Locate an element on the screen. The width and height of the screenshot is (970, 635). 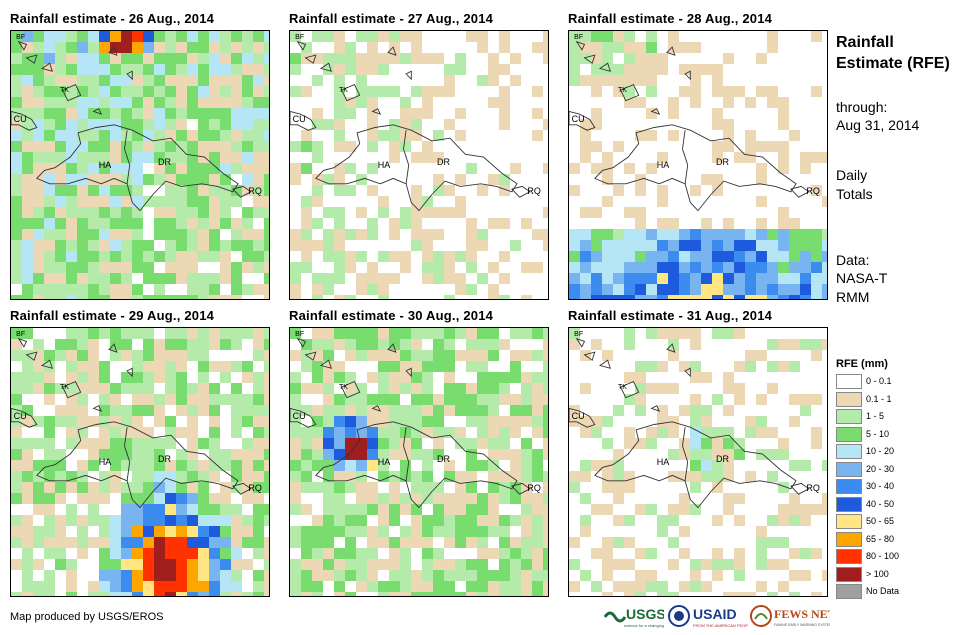
legend-label: No Data is located at coordinates (883, 591).